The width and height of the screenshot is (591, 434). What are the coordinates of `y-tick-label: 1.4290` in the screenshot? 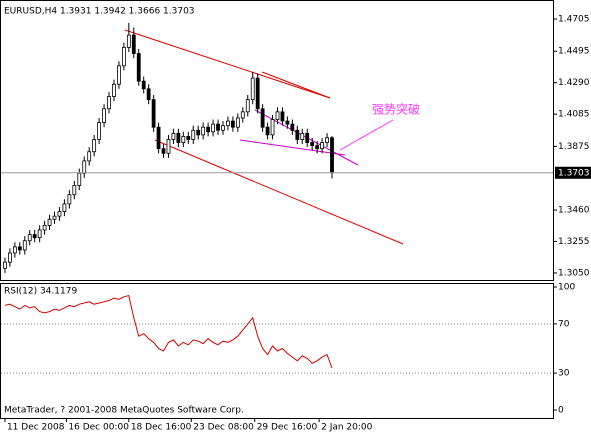 It's located at (574, 83).